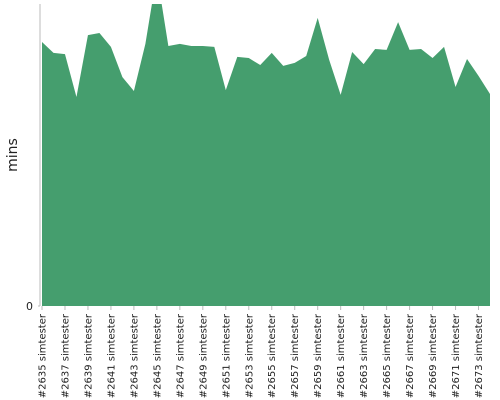  What do you see at coordinates (180, 355) in the screenshot?
I see `x-tick-label: #2647 simtester` at bounding box center [180, 355].